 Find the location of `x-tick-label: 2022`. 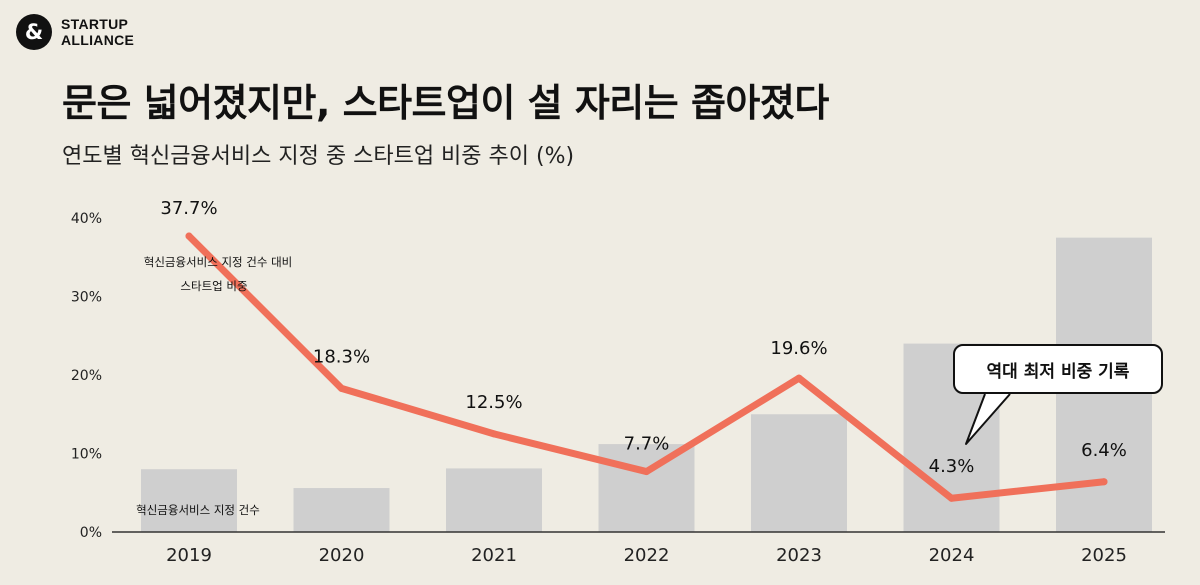

x-tick-label: 2022 is located at coordinates (647, 555).